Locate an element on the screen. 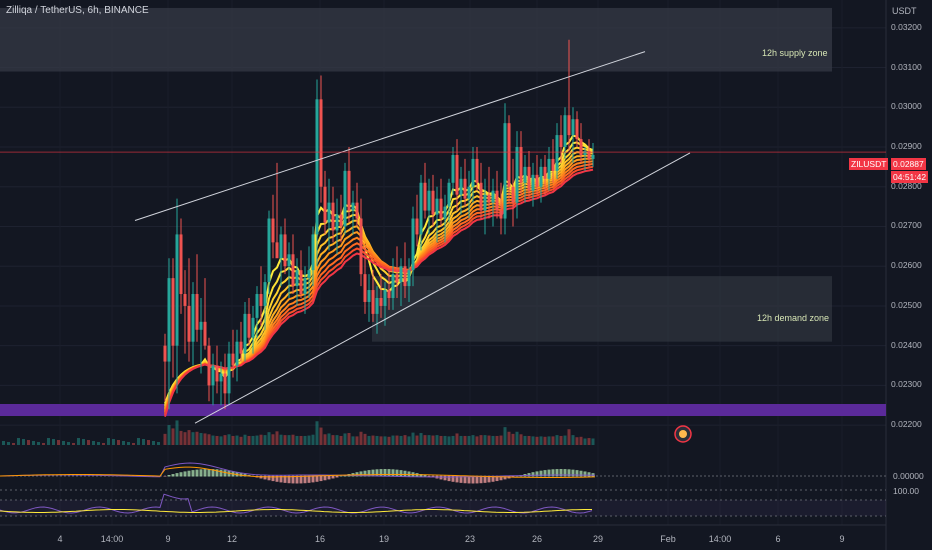 The width and height of the screenshot is (932, 550). price-tag-countdown-text: 04:51:42 is located at coordinates (910, 177).